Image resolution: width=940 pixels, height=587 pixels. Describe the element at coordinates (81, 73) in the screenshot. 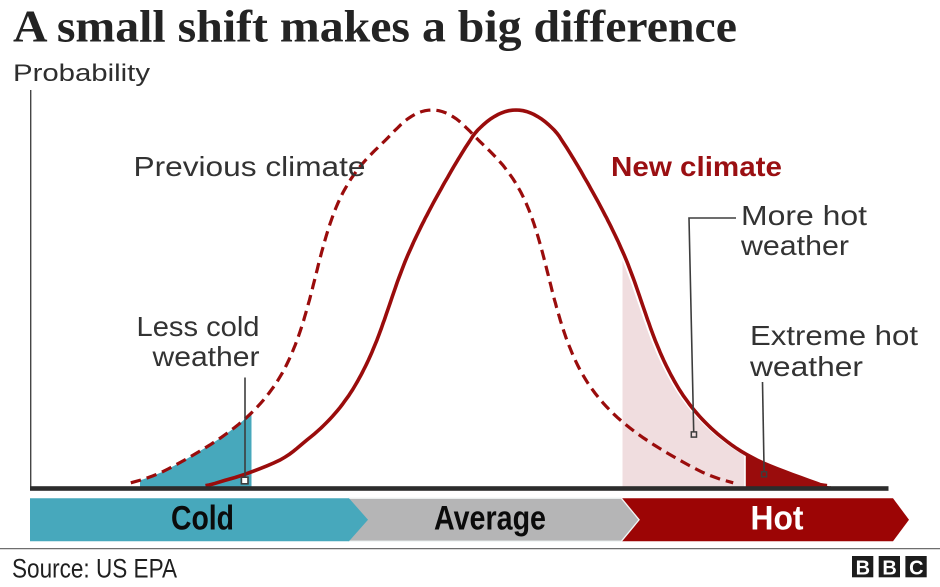

I see `svg-text: Probability` at that location.